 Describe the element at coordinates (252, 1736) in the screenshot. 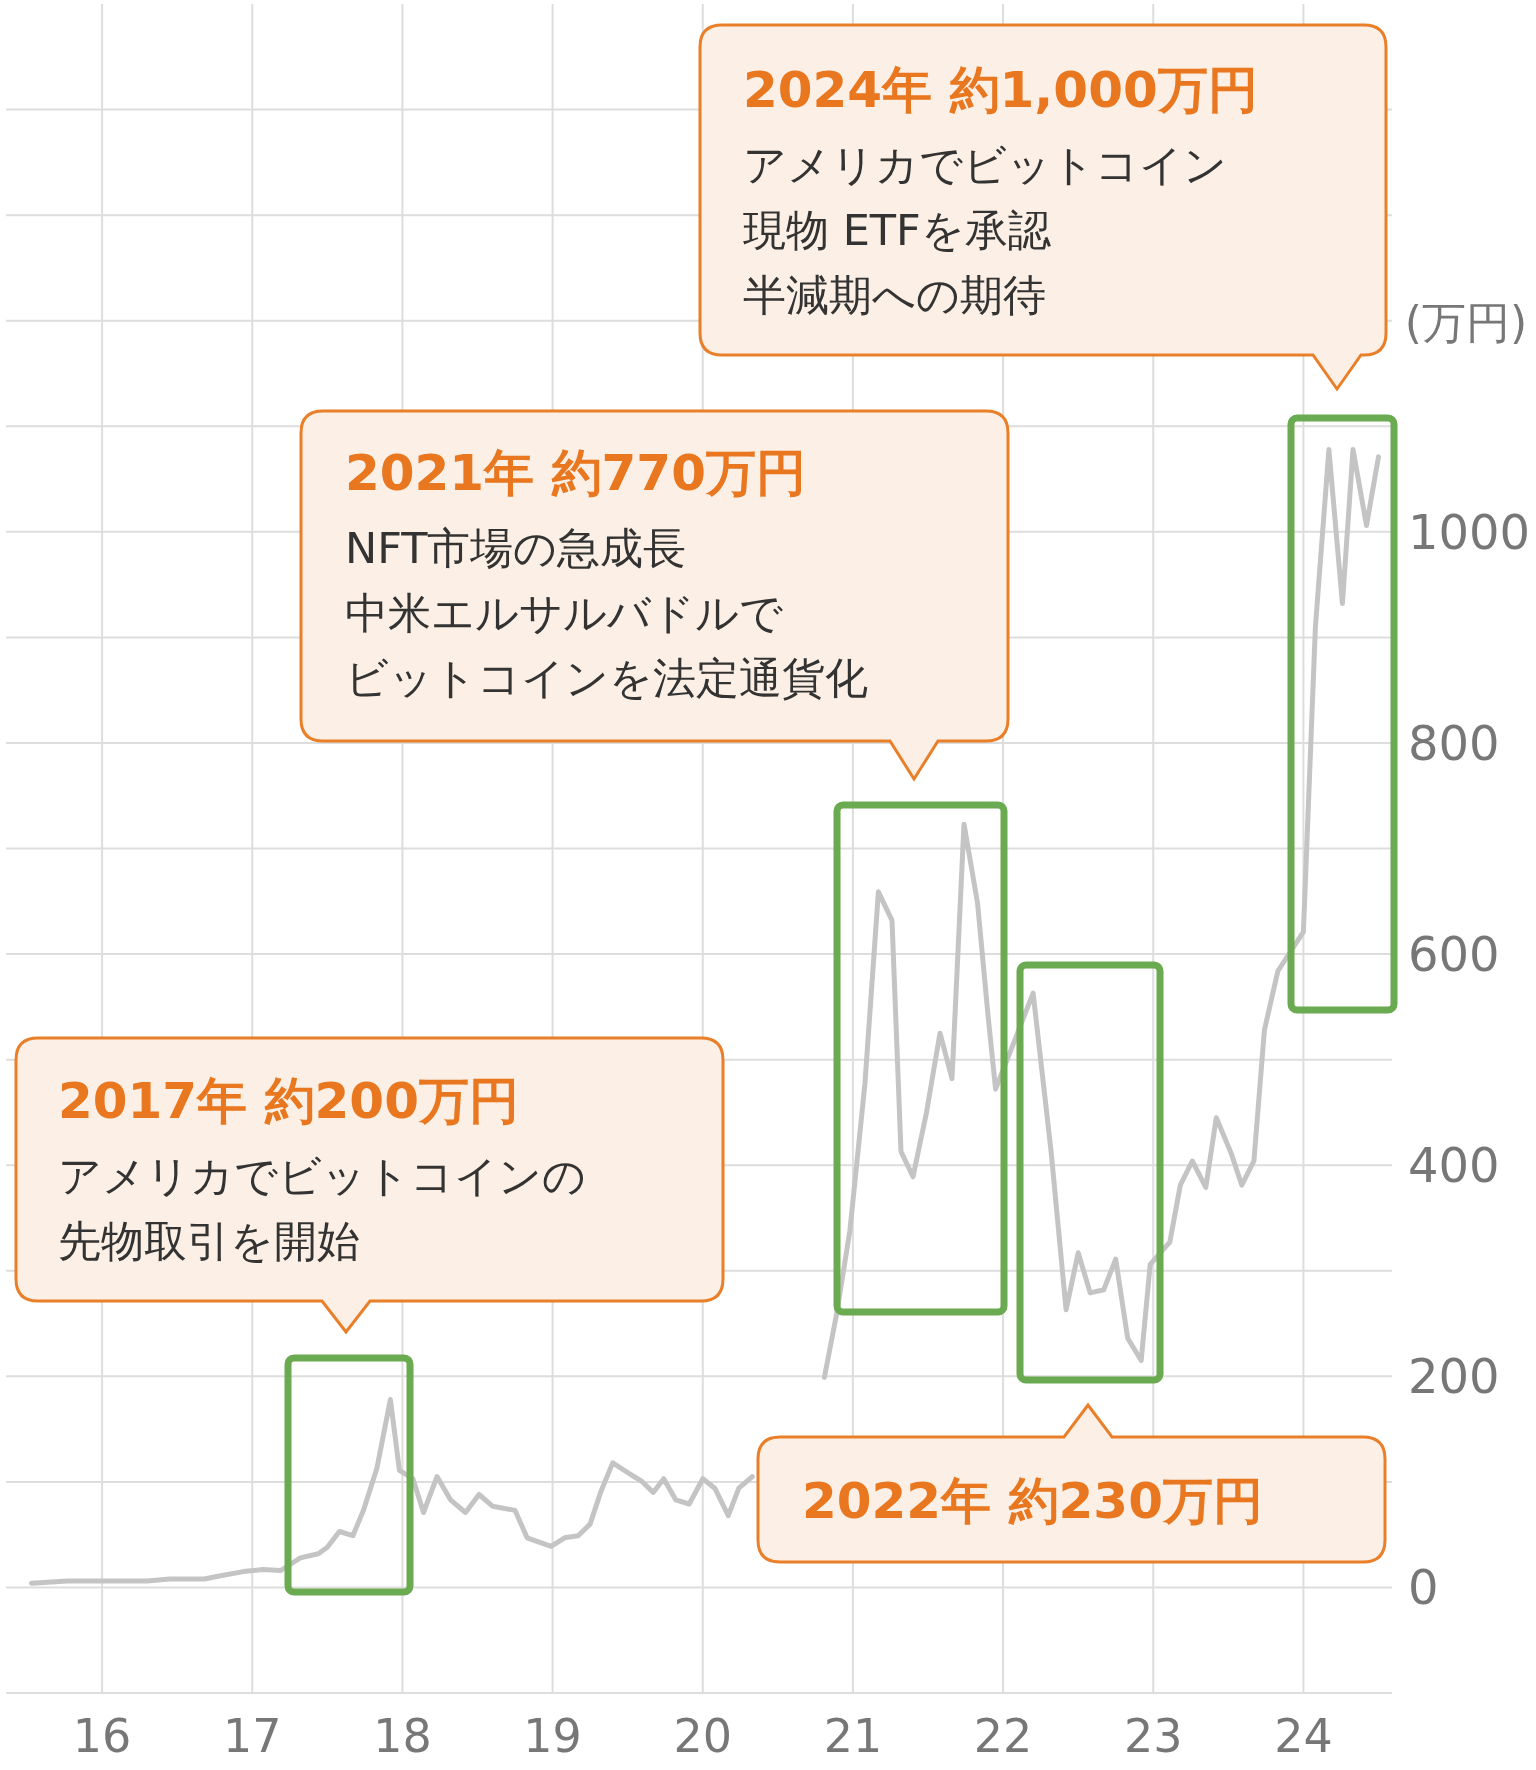

I see `x-tick-label: 17` at that location.